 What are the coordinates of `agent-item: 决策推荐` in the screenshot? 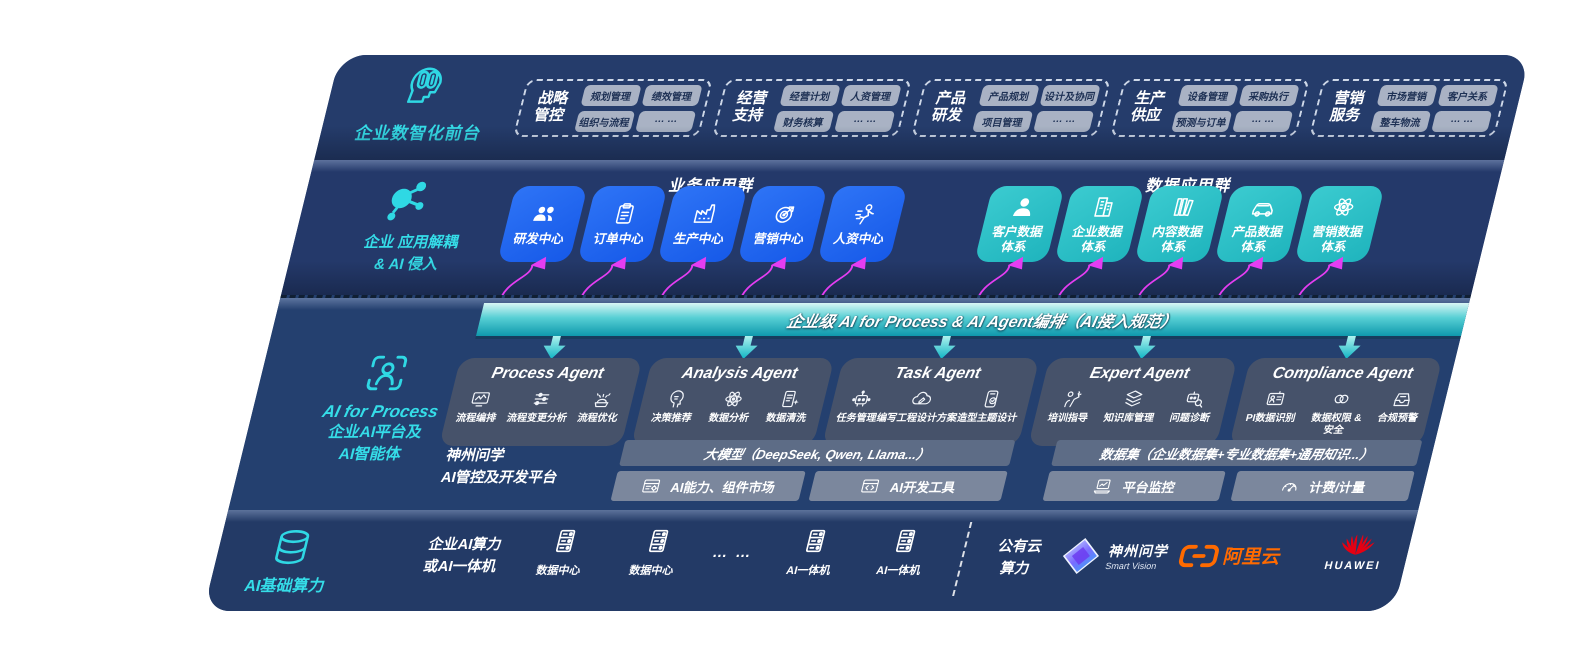 It's located at (674, 406).